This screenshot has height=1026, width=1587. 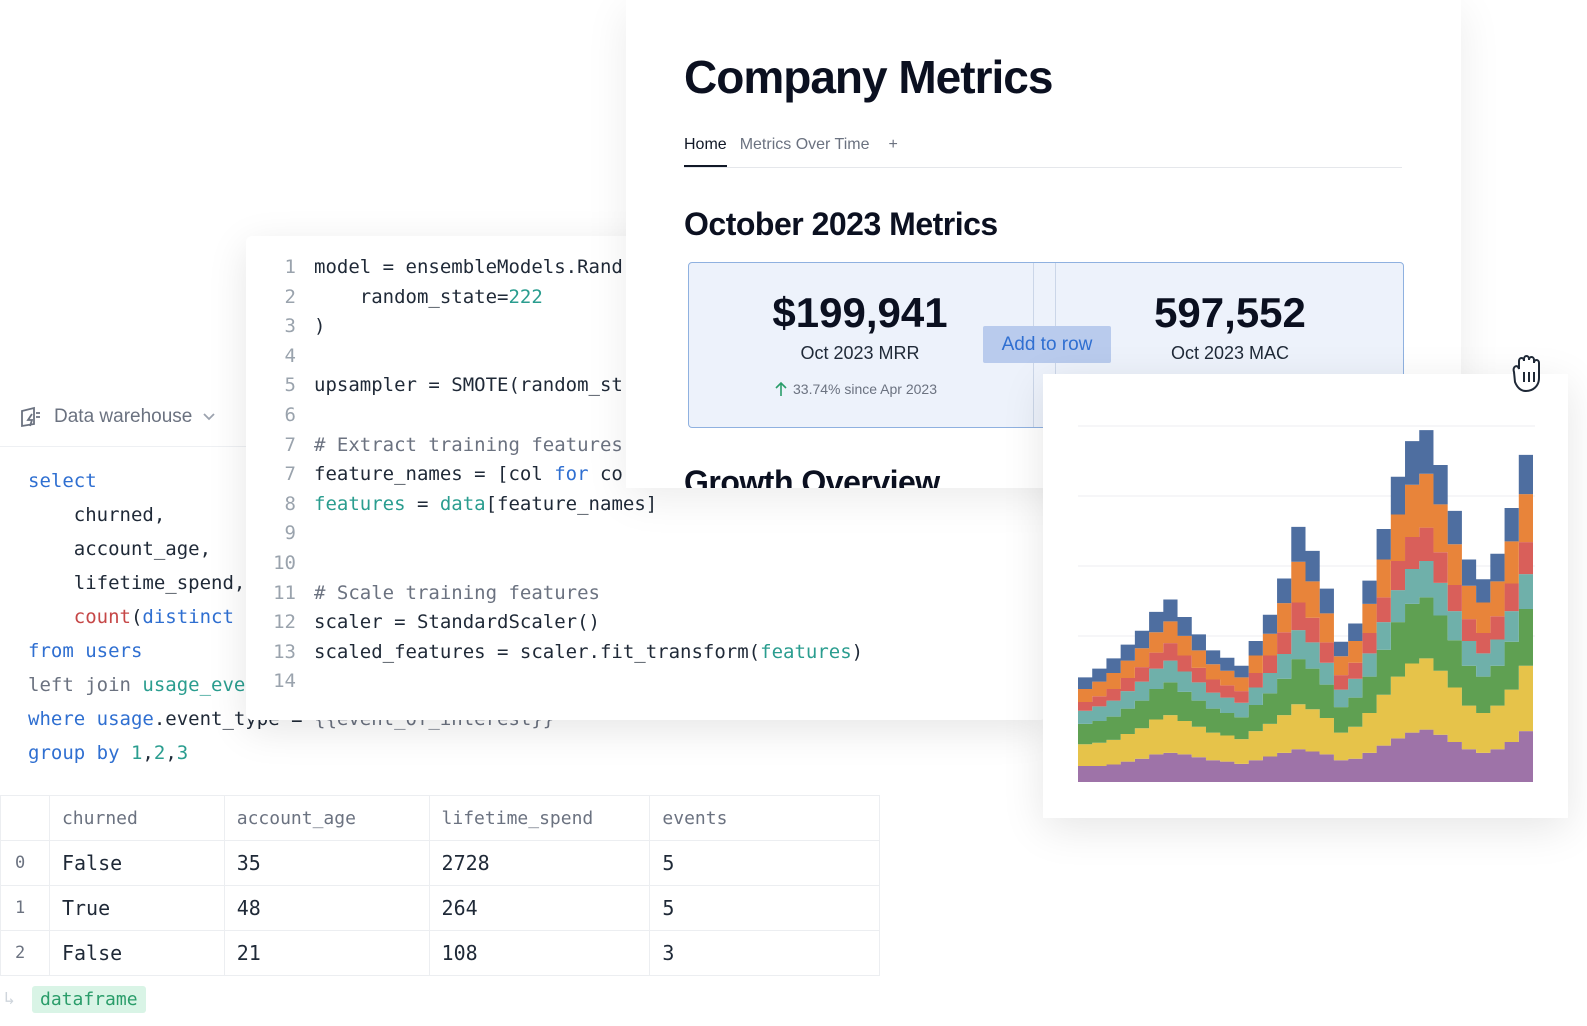 What do you see at coordinates (326, 953) in the screenshot?
I see `table-cell: 21` at bounding box center [326, 953].